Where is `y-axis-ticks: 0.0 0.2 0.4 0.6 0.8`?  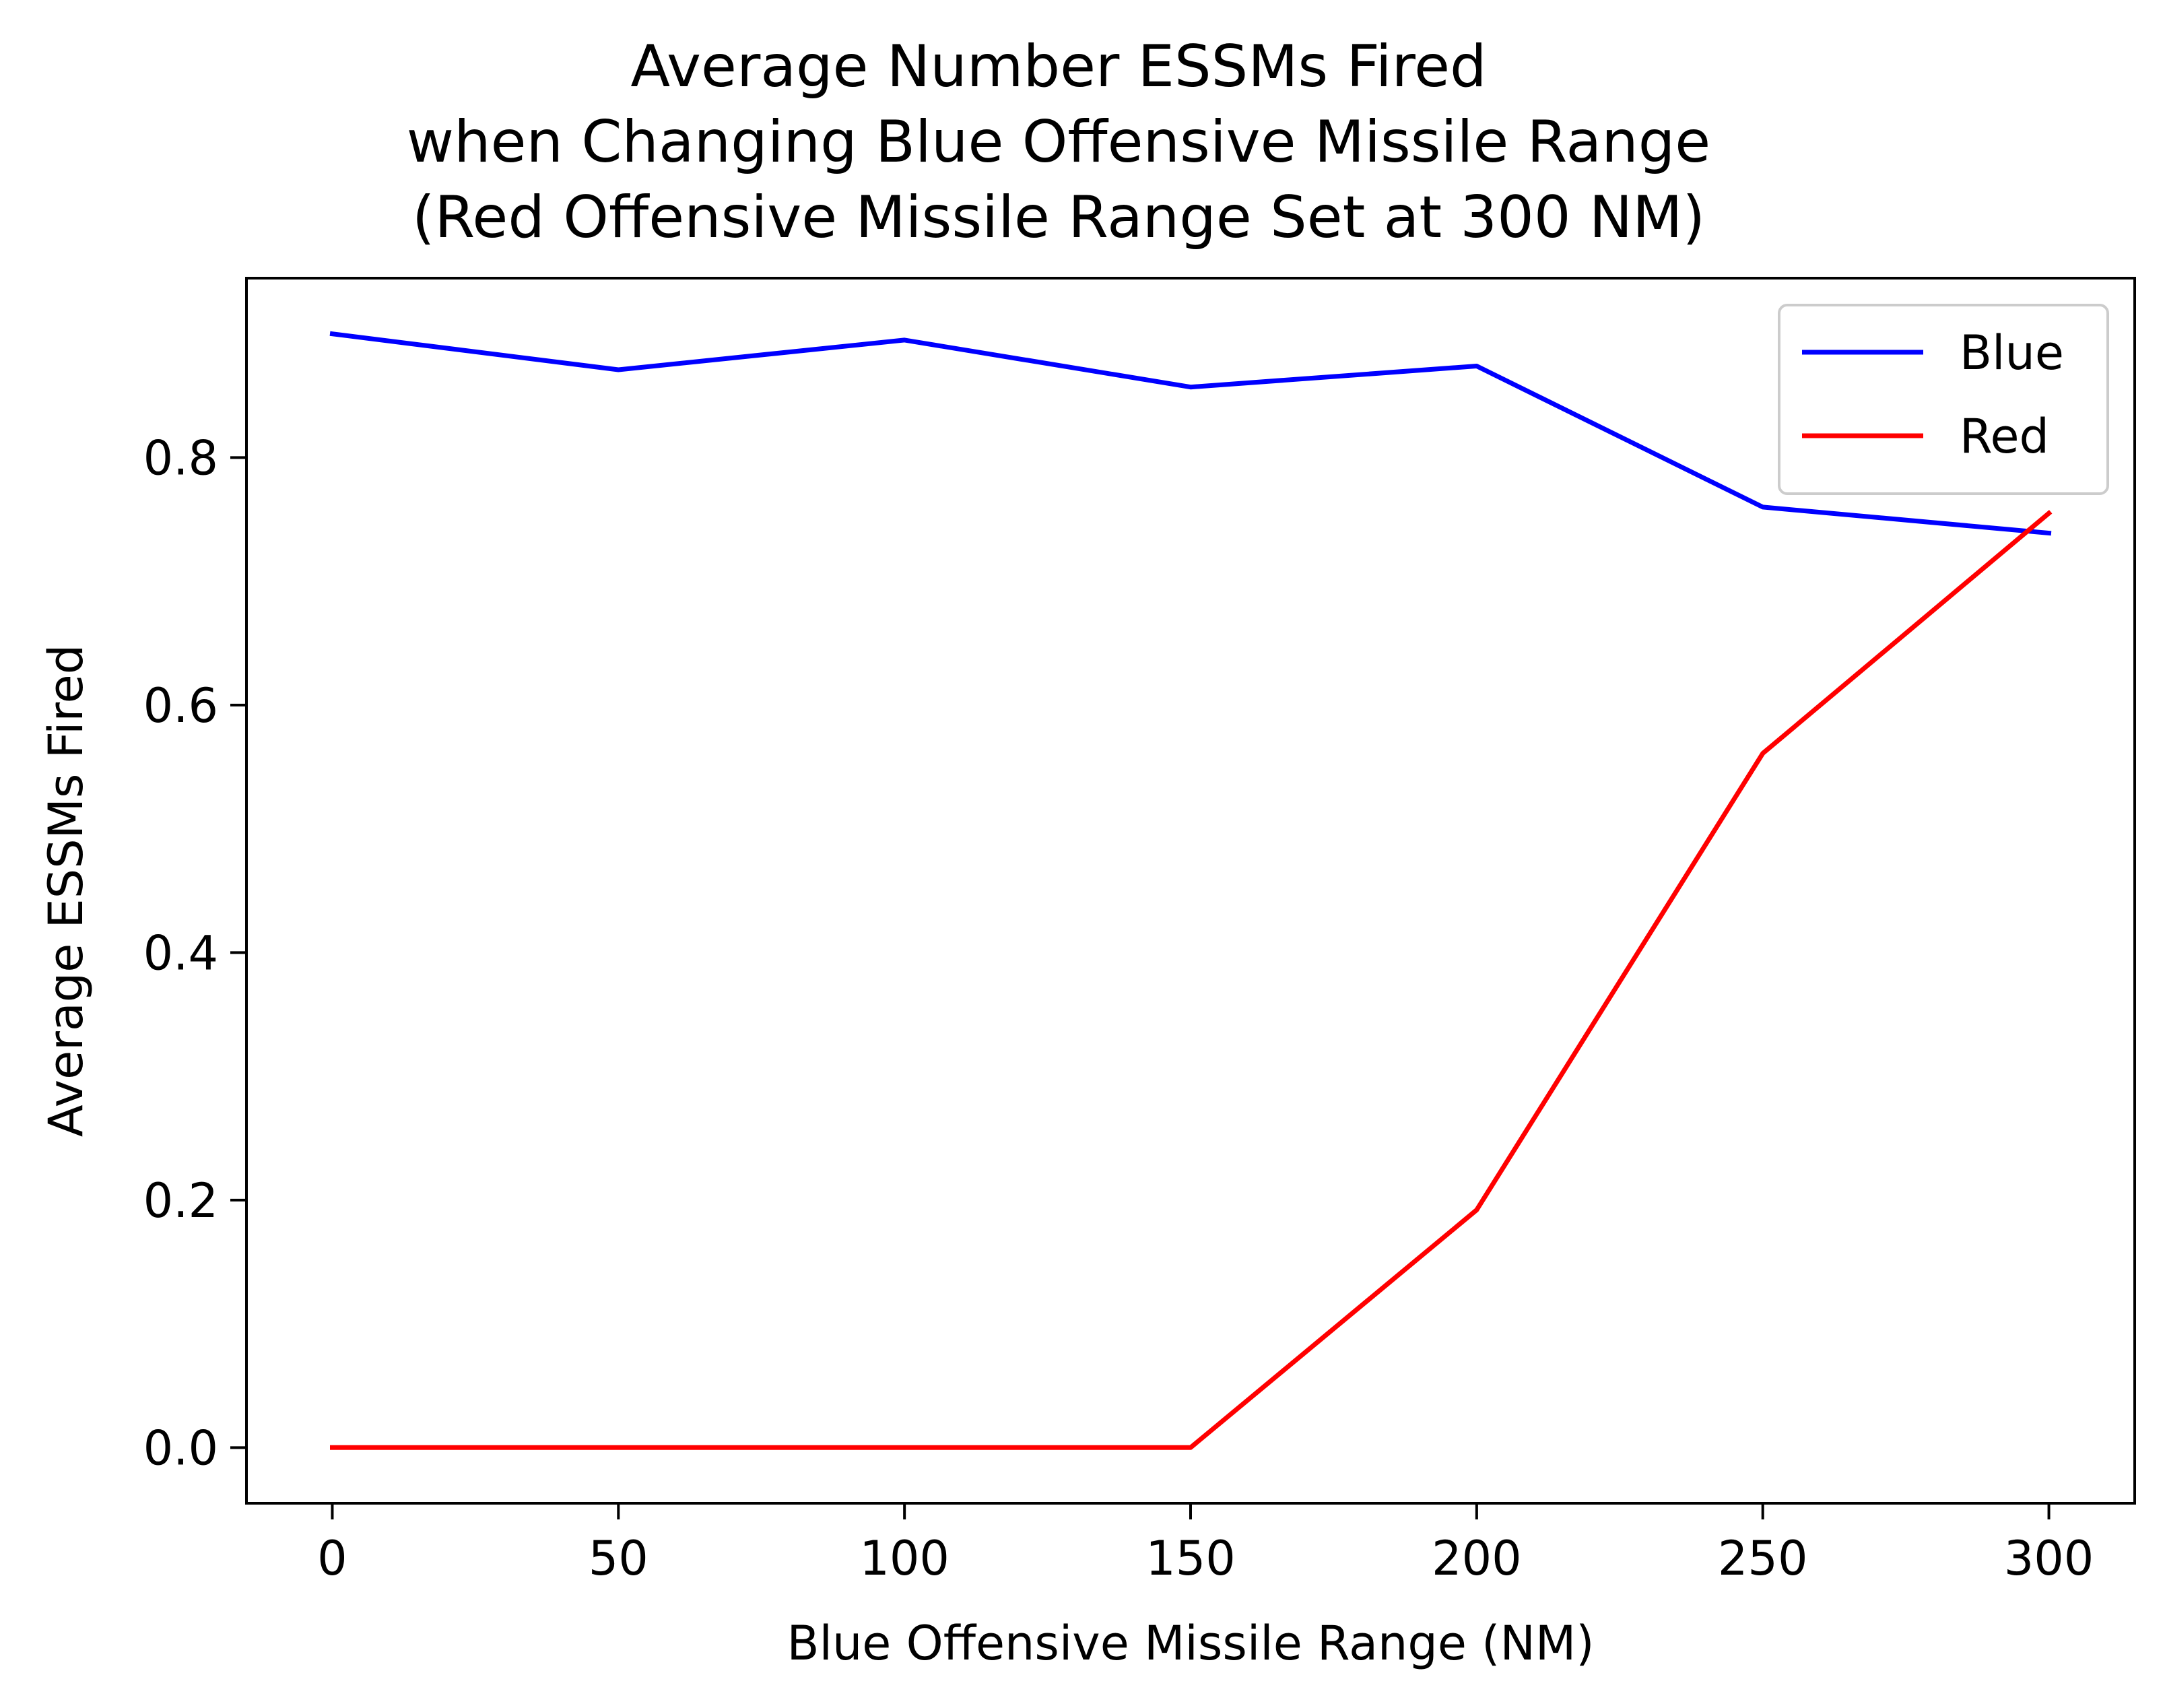
y-axis-ticks: 0.0 0.2 0.4 0.6 0.8 is located at coordinates (194, 953).